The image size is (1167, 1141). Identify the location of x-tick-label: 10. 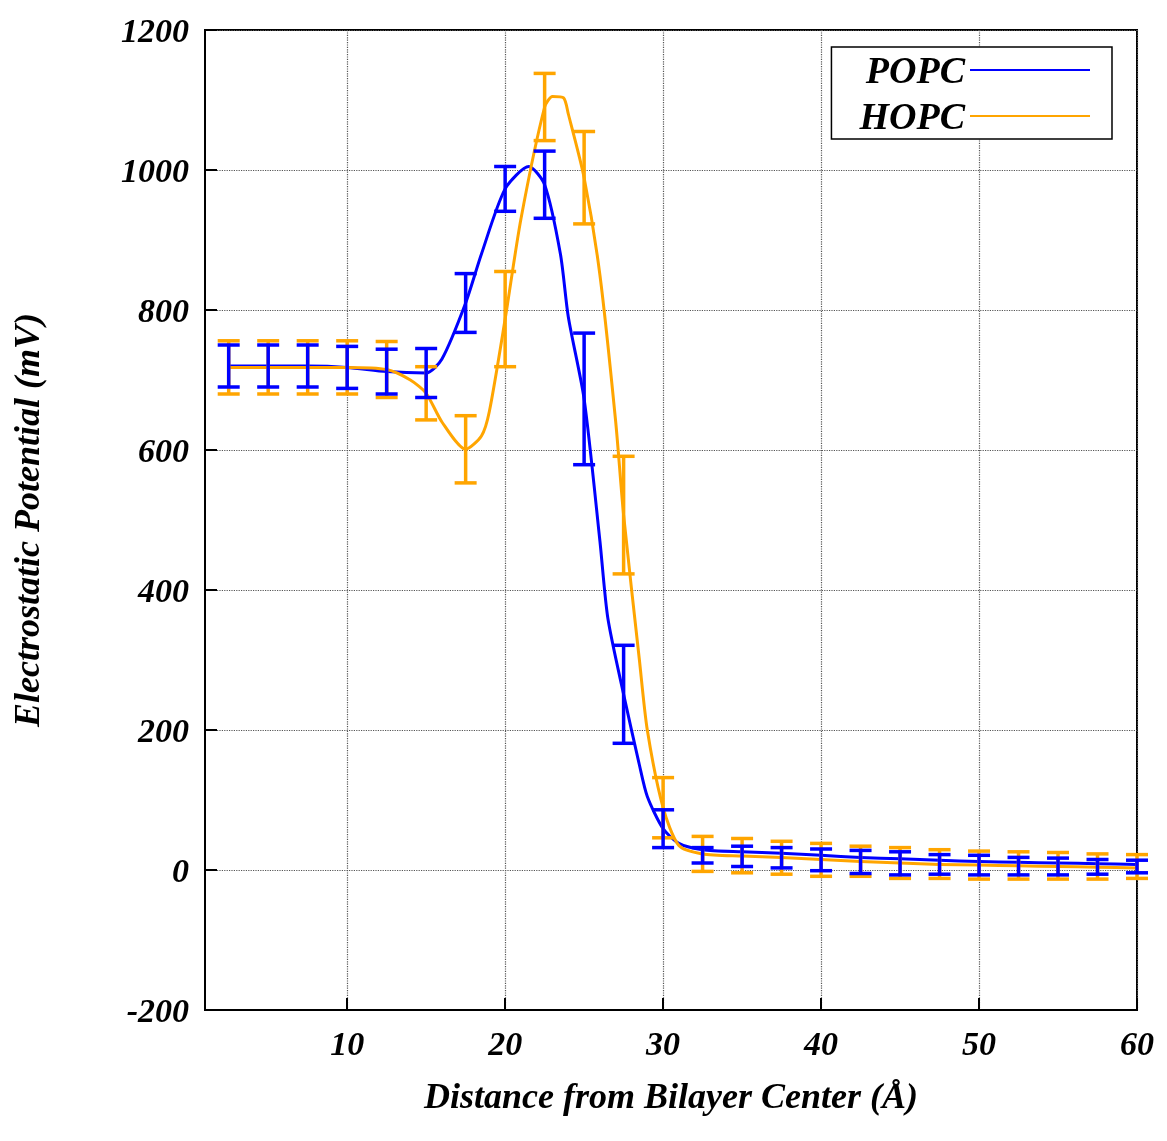
(347, 1043).